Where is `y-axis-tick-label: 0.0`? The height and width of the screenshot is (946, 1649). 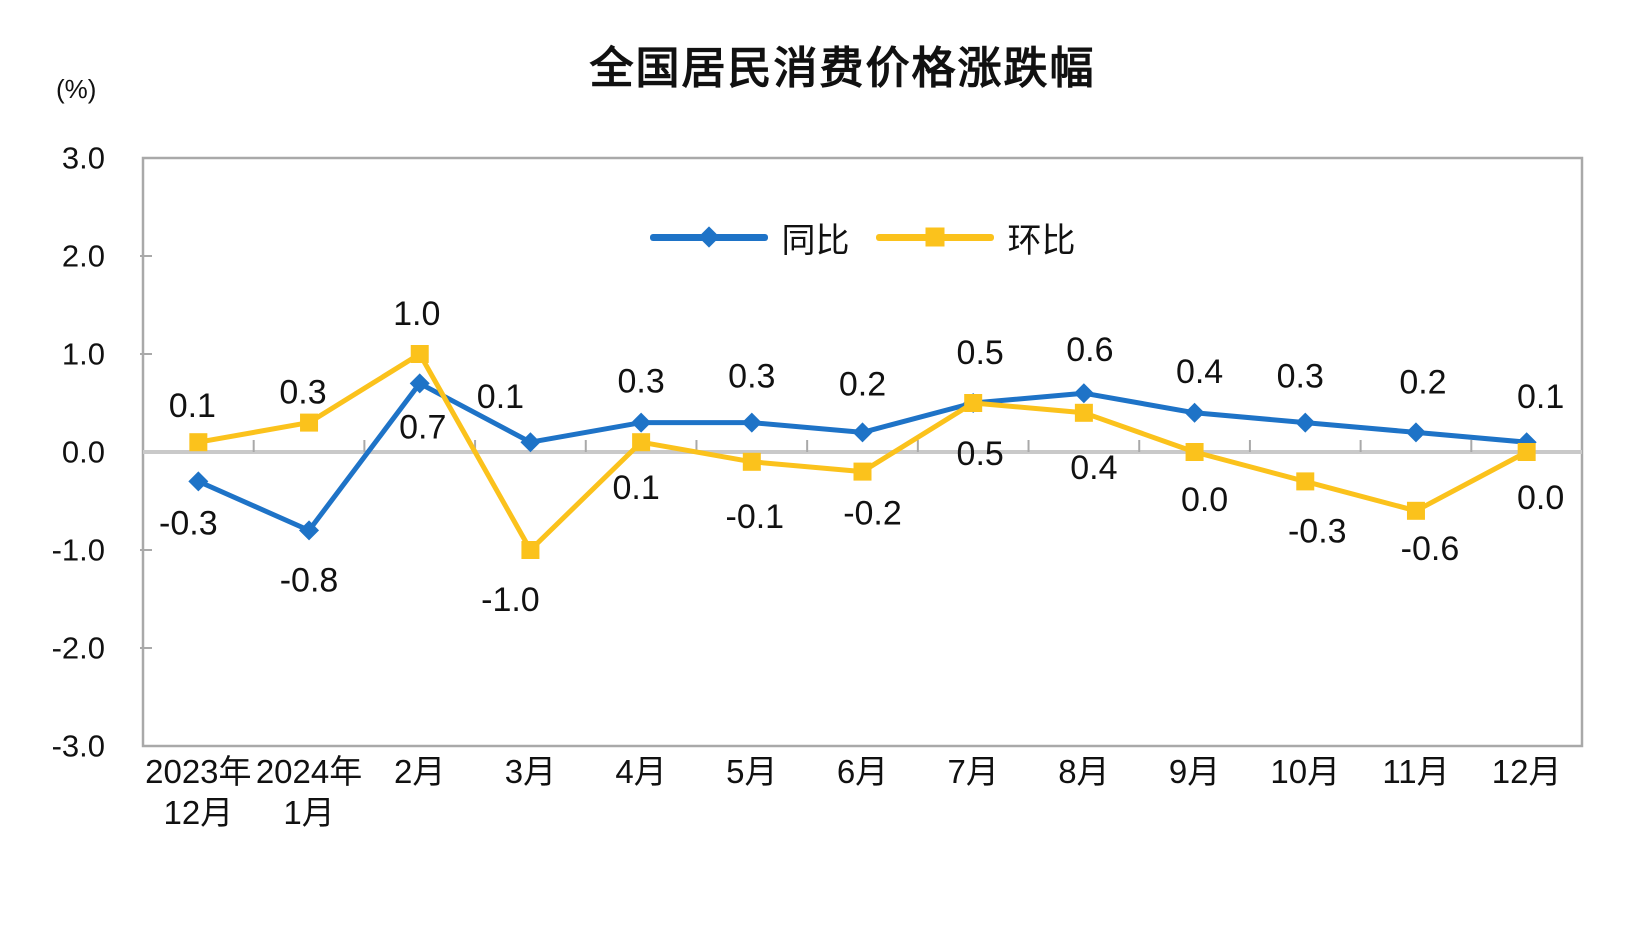 y-axis-tick-label: 0.0 is located at coordinates (83, 452).